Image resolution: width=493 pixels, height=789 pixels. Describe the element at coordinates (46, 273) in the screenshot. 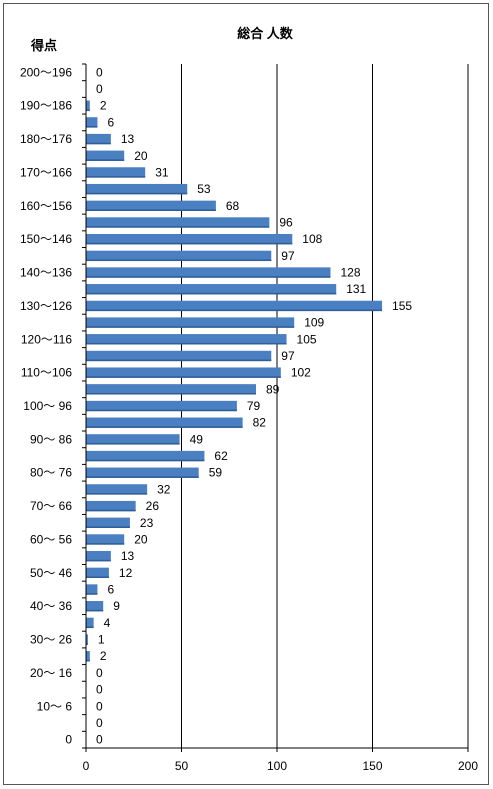

I see `y-tick-label: 140〜136` at that location.